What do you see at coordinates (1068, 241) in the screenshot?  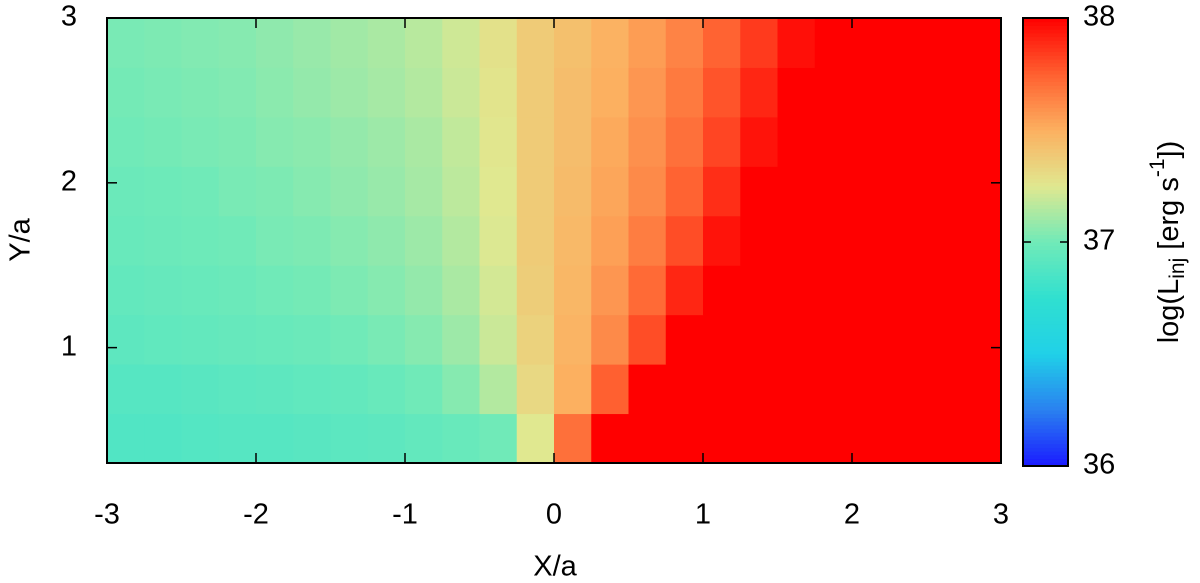 I see `colorbar: 36 37 38` at bounding box center [1068, 241].